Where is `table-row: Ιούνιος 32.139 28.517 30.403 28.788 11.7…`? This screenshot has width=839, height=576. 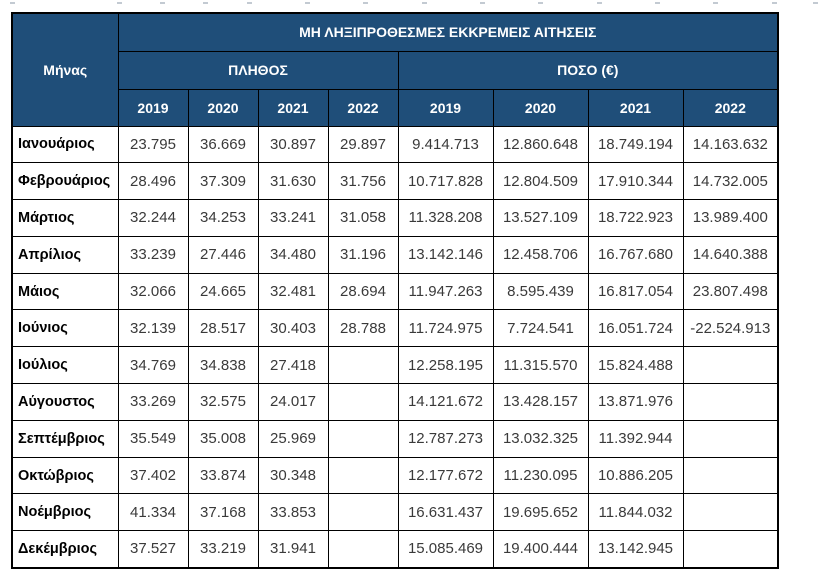 table-row: Ιούνιος 32.139 28.517 30.403 28.788 11.7… is located at coordinates (395, 328).